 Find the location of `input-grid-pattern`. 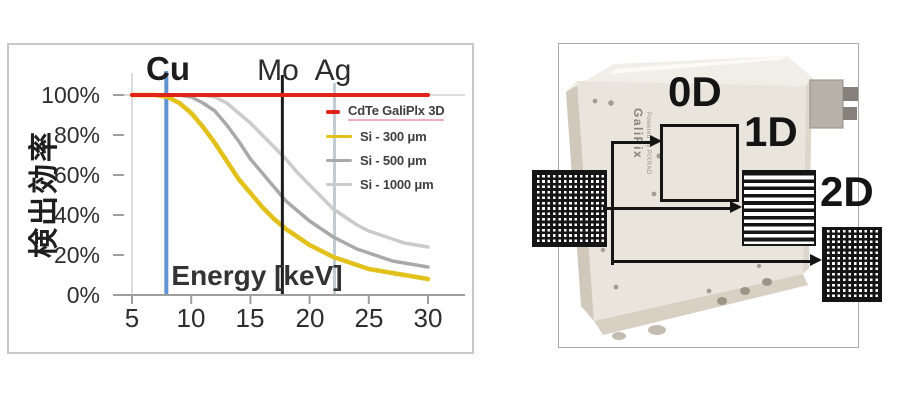

input-grid-pattern is located at coordinates (569, 208).